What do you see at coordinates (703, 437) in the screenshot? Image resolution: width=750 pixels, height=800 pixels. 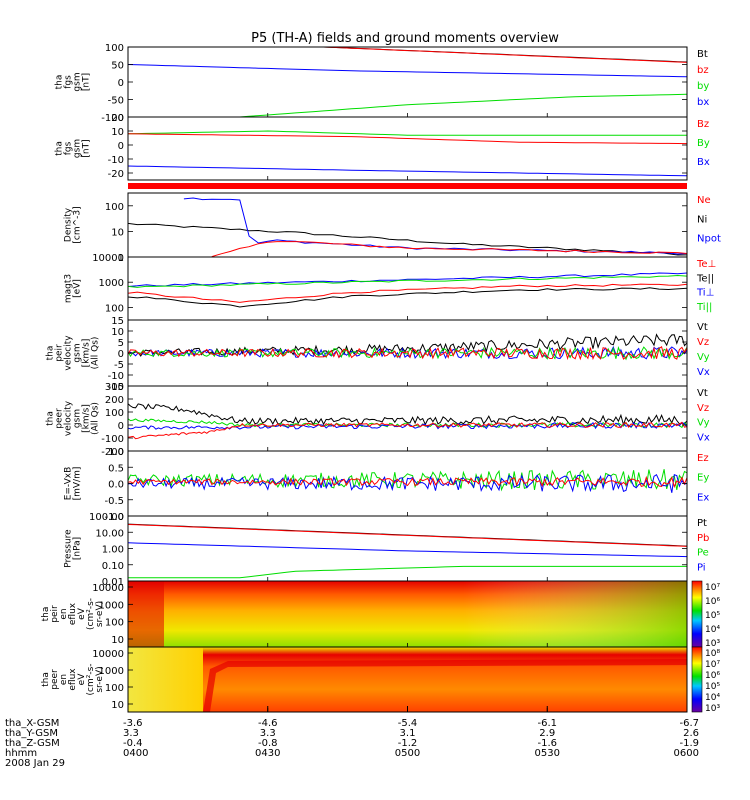 I see `legend-label-Vx: Vx` at bounding box center [703, 437].